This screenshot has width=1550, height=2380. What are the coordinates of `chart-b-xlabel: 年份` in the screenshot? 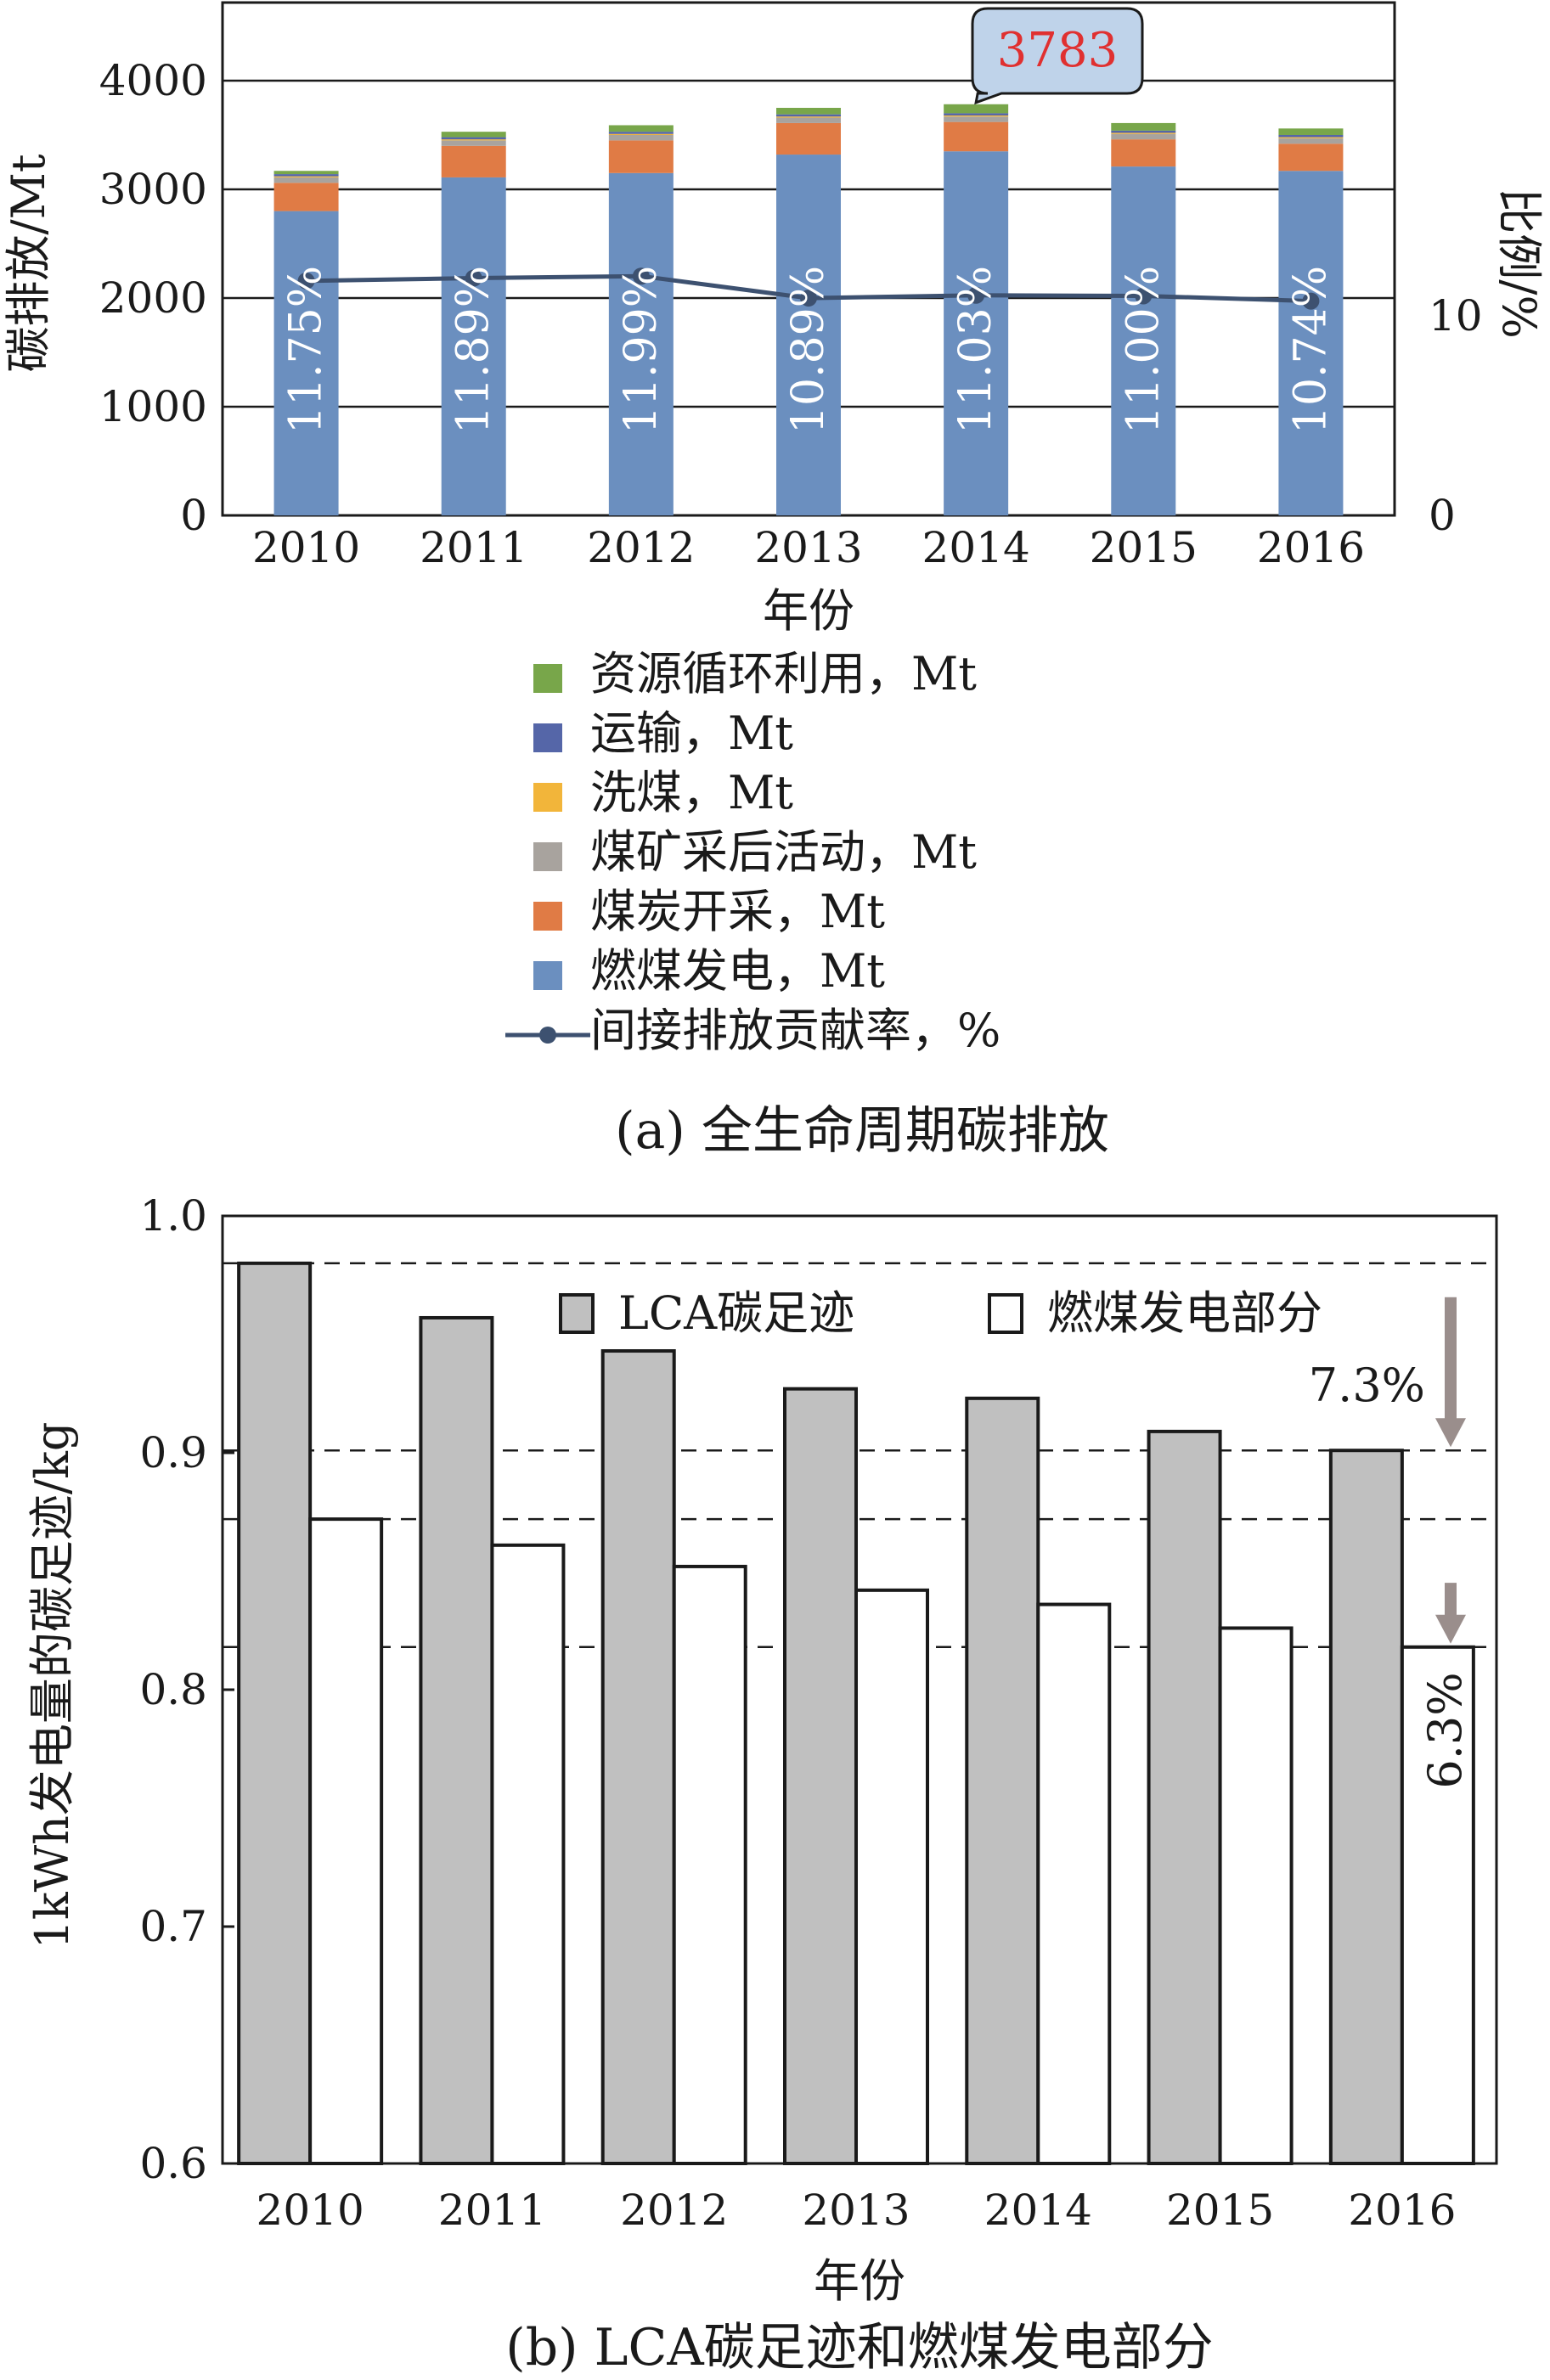 It's located at (859, 2281).